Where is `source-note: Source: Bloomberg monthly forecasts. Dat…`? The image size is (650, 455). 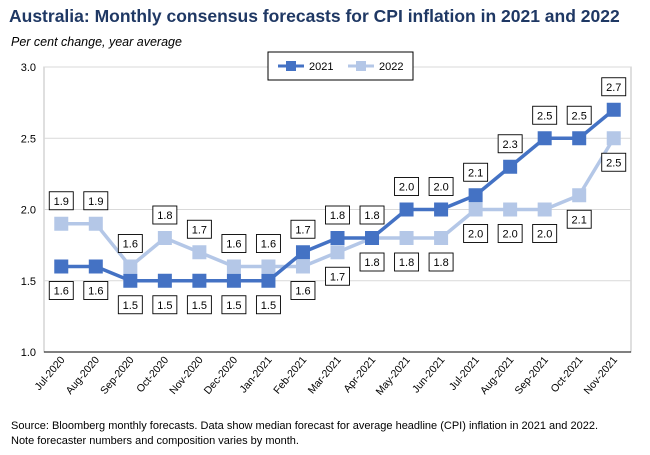 source-note: Source: Bloomberg monthly forecasts. Dat… is located at coordinates (326, 434).